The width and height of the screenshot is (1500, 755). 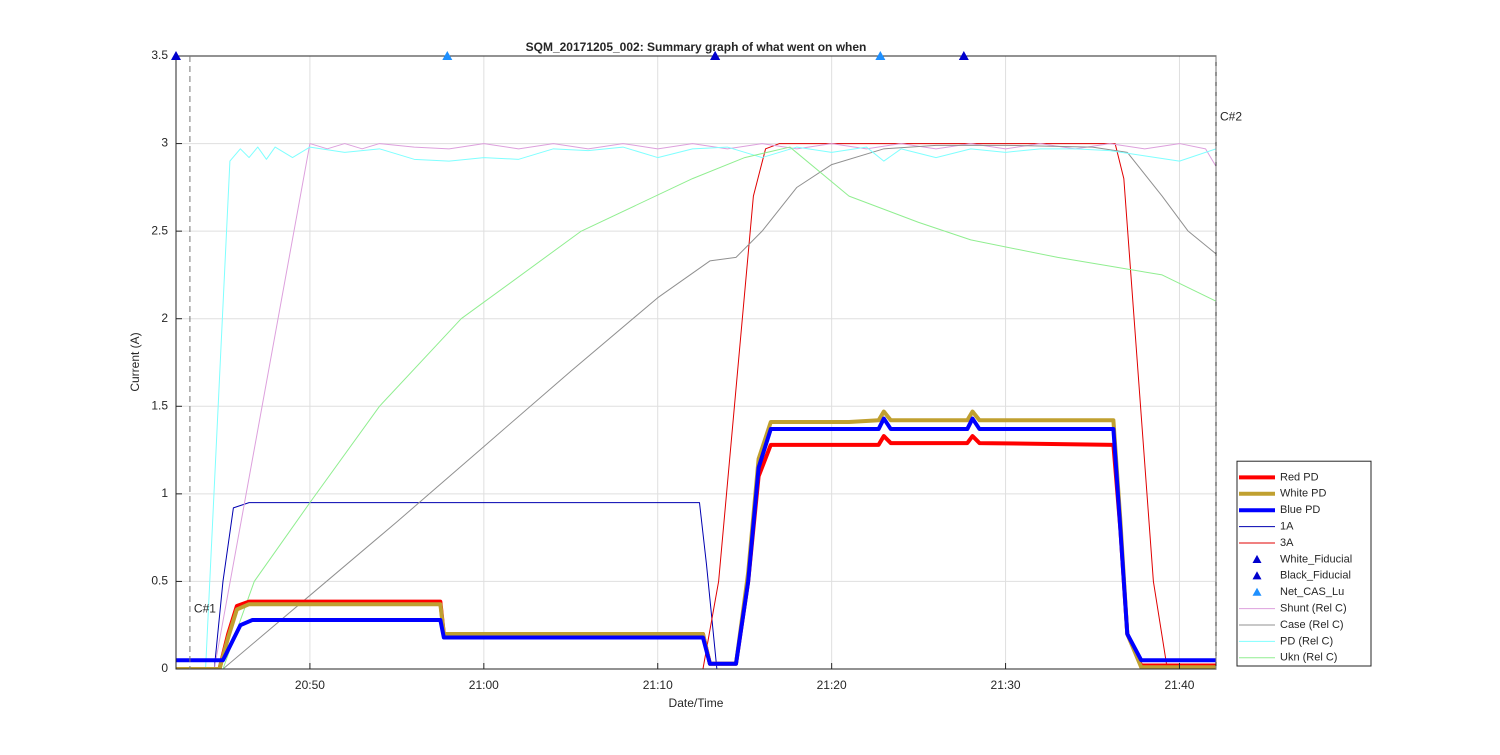 I want to click on y-tick-label: 2, so click(x=164, y=318).